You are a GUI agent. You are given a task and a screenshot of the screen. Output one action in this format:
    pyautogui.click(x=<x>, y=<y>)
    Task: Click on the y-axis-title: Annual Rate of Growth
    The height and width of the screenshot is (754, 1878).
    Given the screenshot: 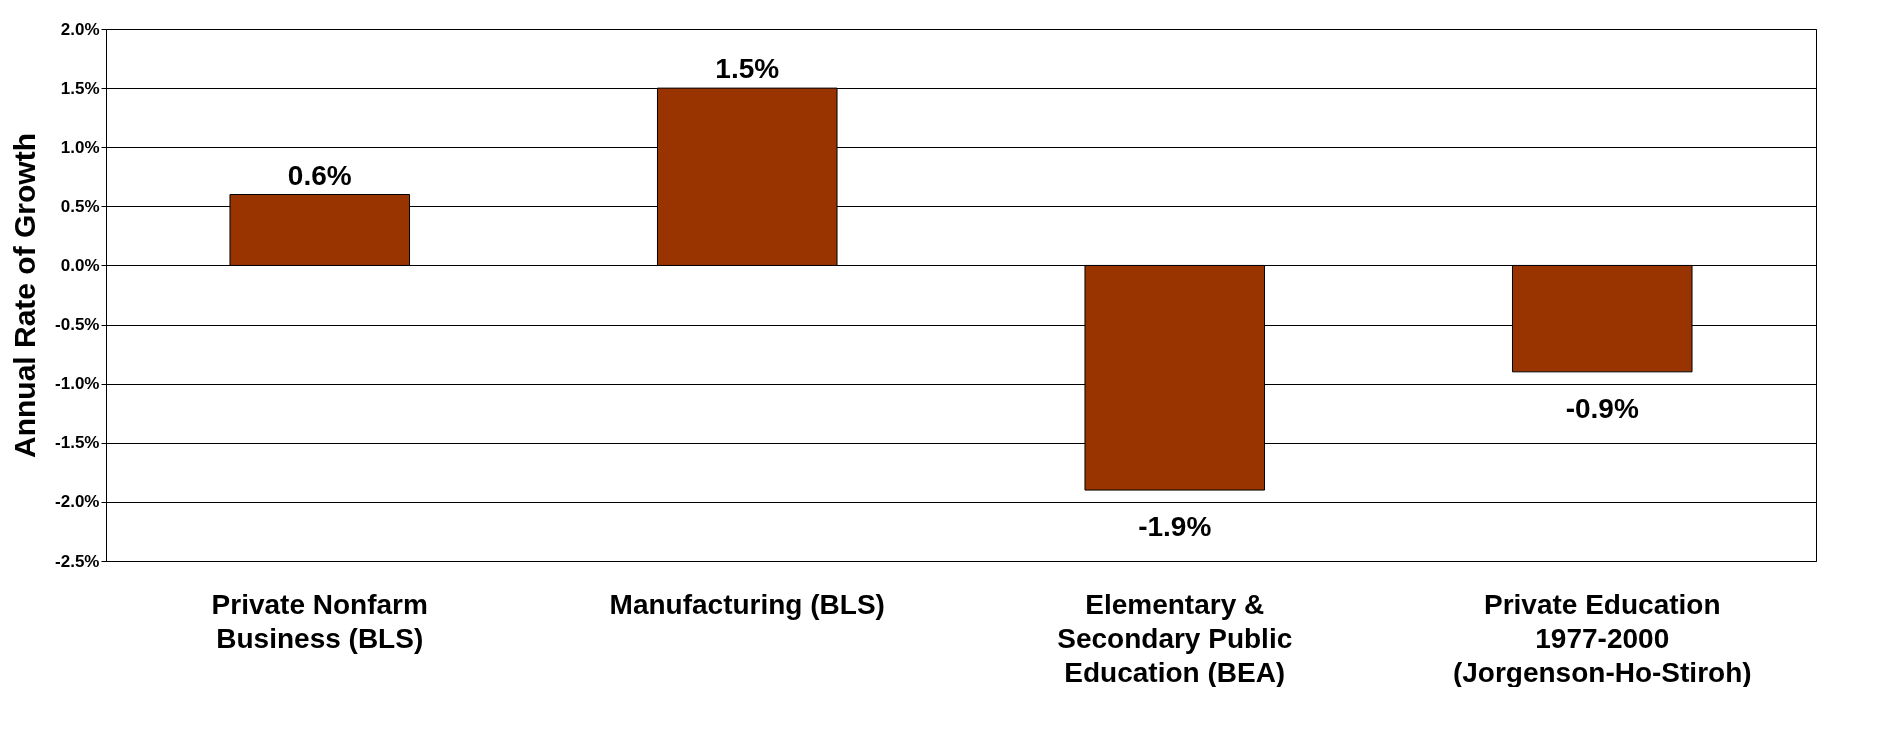 What is the action you would take?
    pyautogui.click(x=25, y=295)
    